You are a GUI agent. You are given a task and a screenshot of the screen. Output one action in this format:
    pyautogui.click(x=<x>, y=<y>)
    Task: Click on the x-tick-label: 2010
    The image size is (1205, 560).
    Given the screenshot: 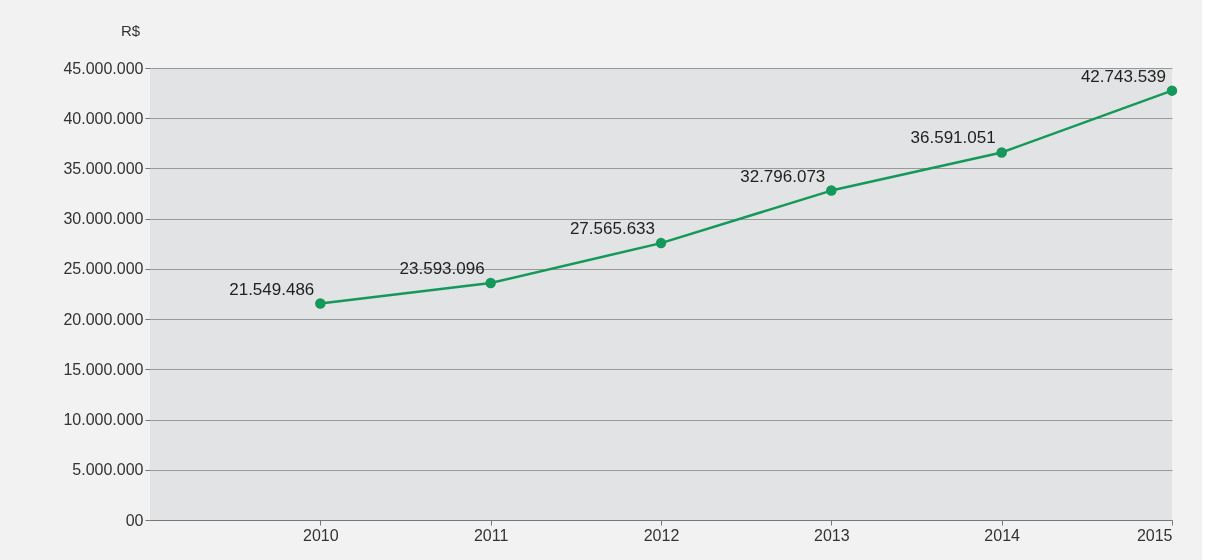 What is the action you would take?
    pyautogui.click(x=321, y=535)
    